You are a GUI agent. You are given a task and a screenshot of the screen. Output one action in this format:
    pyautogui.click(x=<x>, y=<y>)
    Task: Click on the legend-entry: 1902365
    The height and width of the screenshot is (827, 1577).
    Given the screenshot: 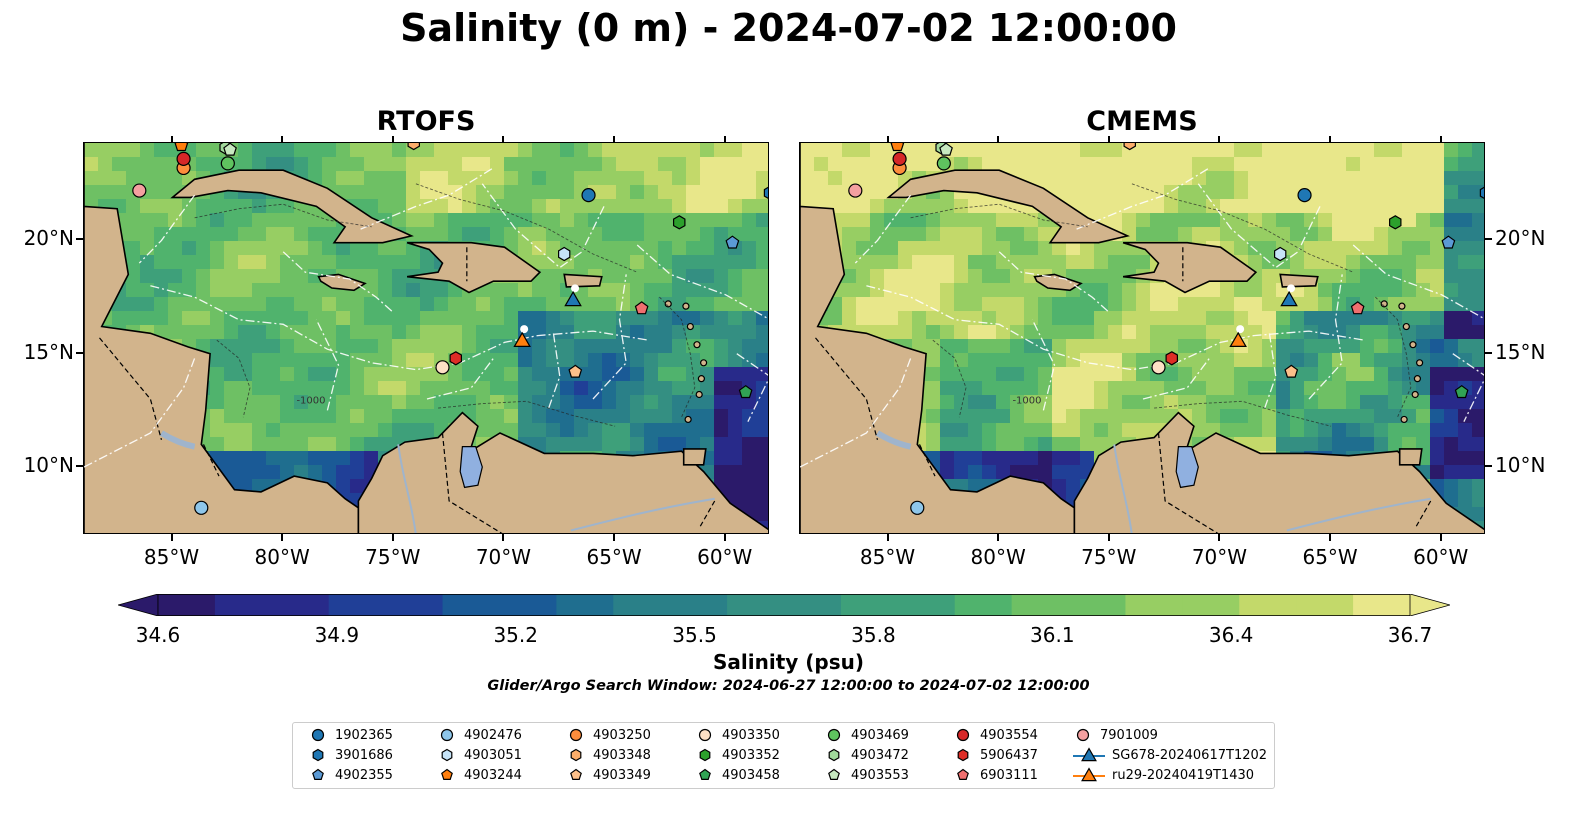 What is the action you would take?
    pyautogui.click(x=350, y=735)
    